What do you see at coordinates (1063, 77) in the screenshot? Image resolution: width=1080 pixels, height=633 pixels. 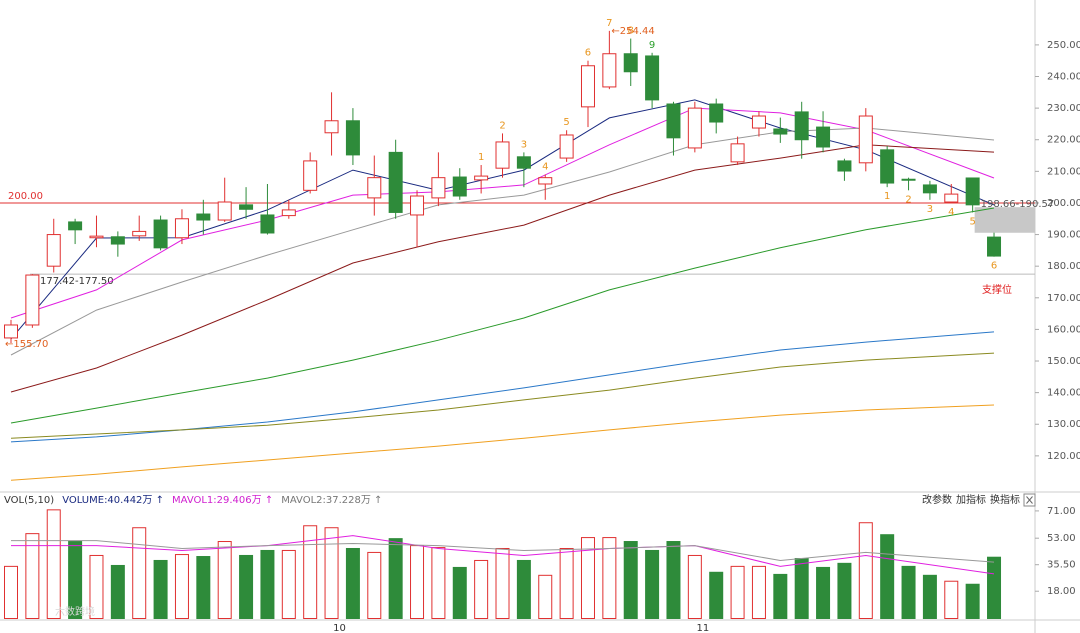 I see `y-tick-label: 240.00` at bounding box center [1063, 77].